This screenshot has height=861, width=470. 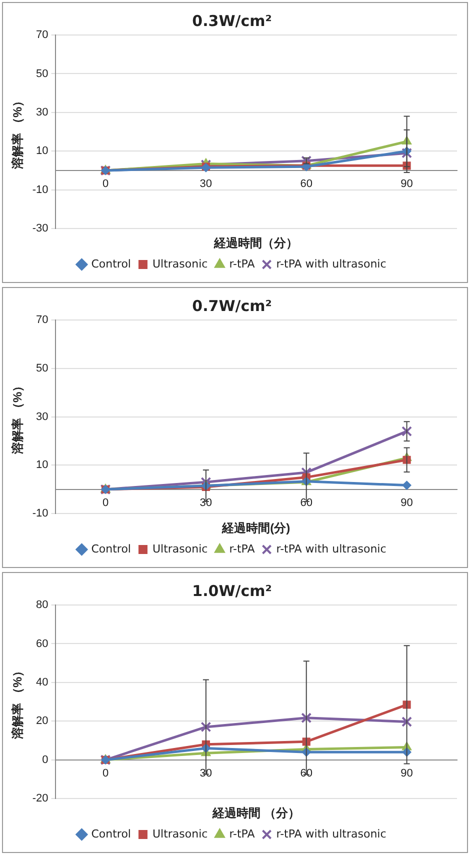 I want to click on chart-title: 0.3W/cm², so click(x=232, y=21).